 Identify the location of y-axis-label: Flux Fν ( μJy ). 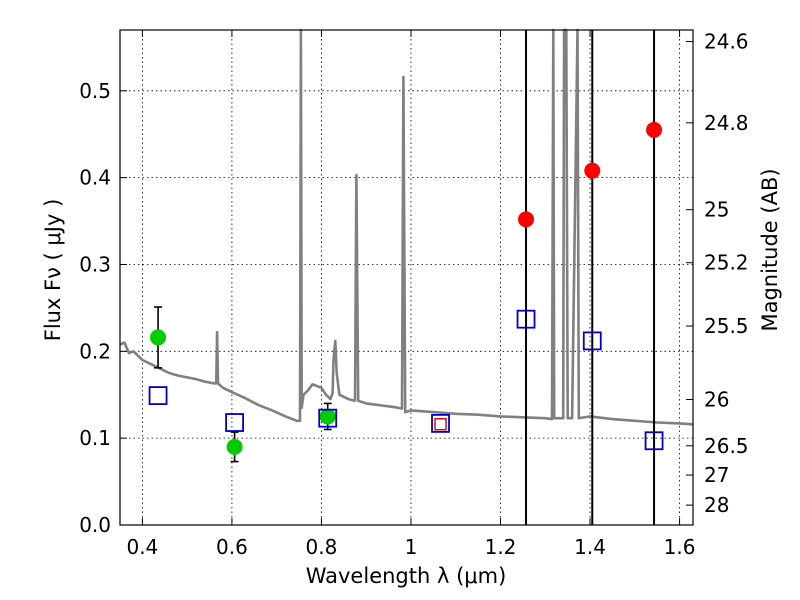
(53, 270).